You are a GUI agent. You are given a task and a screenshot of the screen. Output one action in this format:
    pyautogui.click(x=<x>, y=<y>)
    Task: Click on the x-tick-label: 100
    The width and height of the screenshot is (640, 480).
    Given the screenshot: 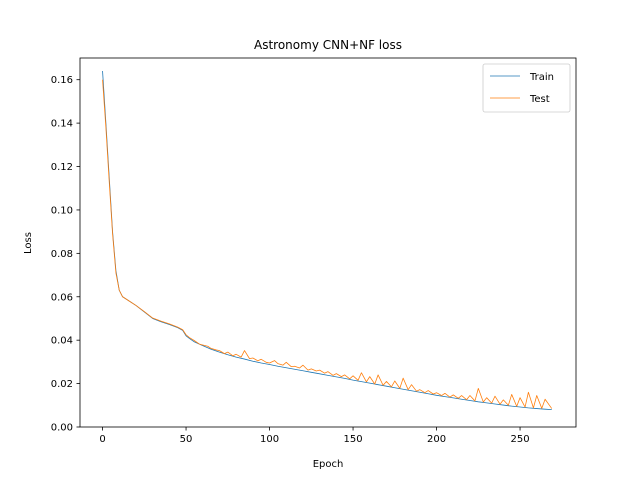 What is the action you would take?
    pyautogui.click(x=269, y=439)
    